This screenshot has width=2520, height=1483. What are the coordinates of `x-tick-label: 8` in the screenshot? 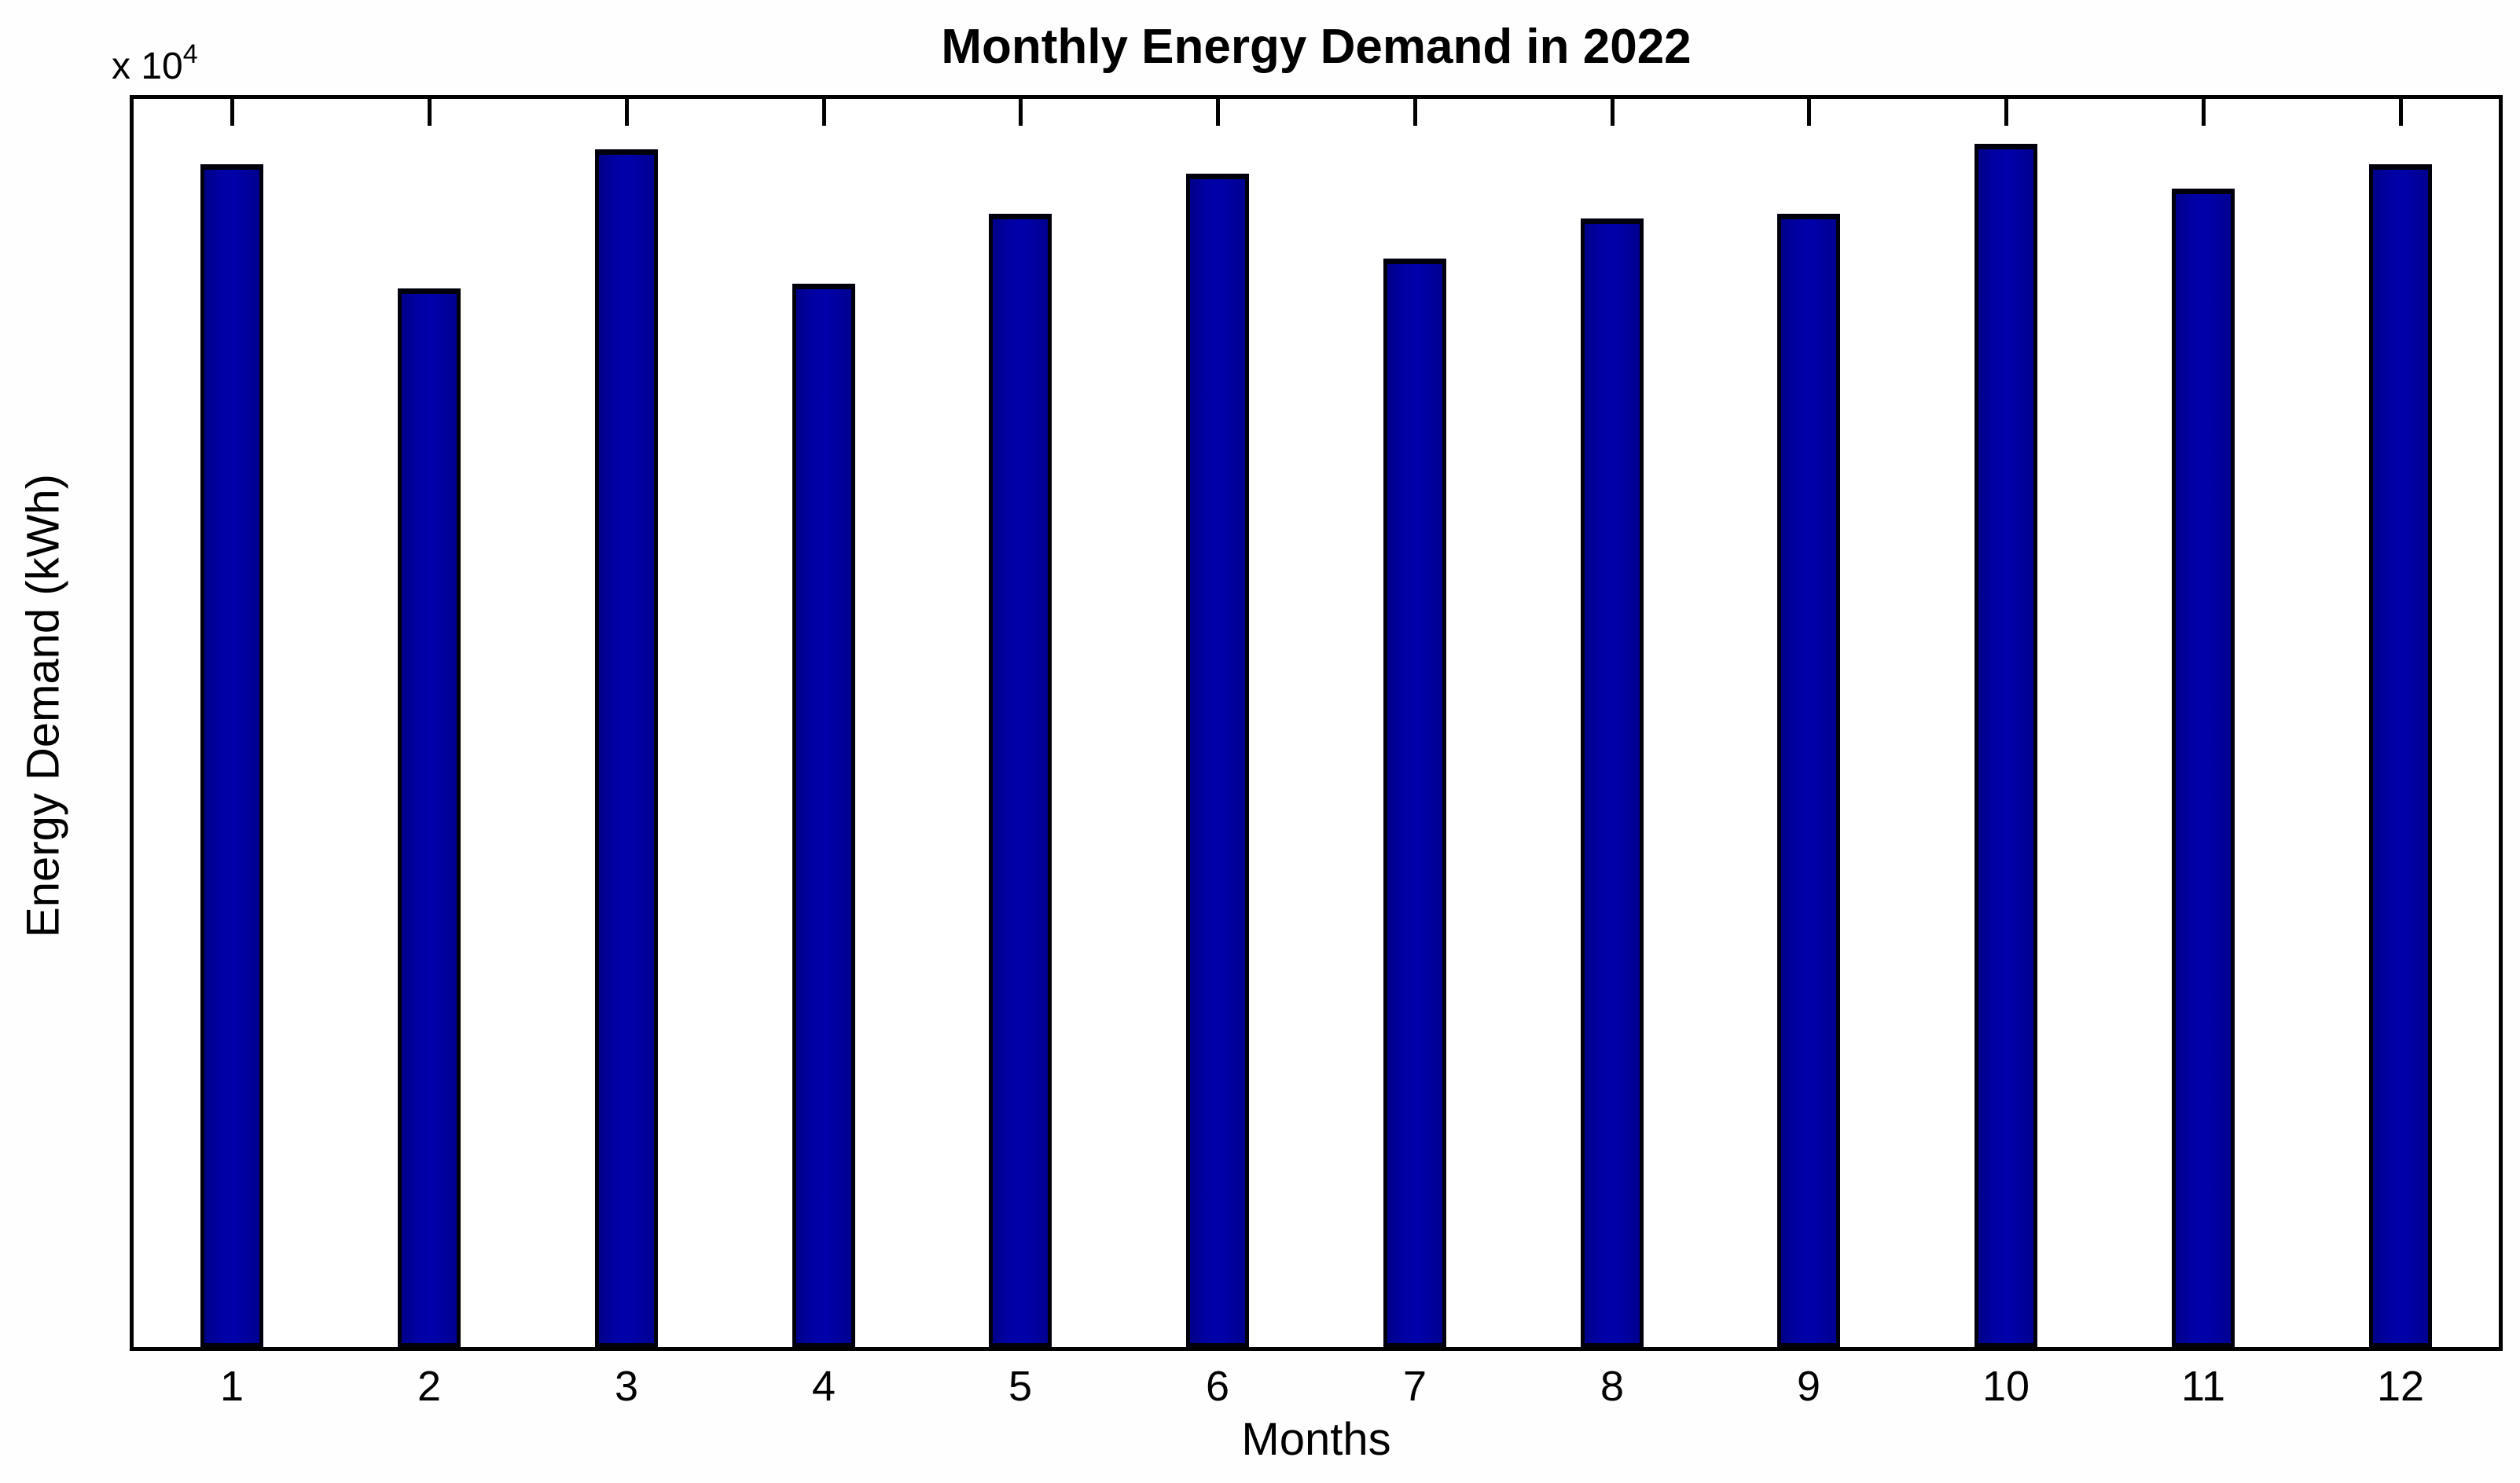 It's located at (1612, 1386).